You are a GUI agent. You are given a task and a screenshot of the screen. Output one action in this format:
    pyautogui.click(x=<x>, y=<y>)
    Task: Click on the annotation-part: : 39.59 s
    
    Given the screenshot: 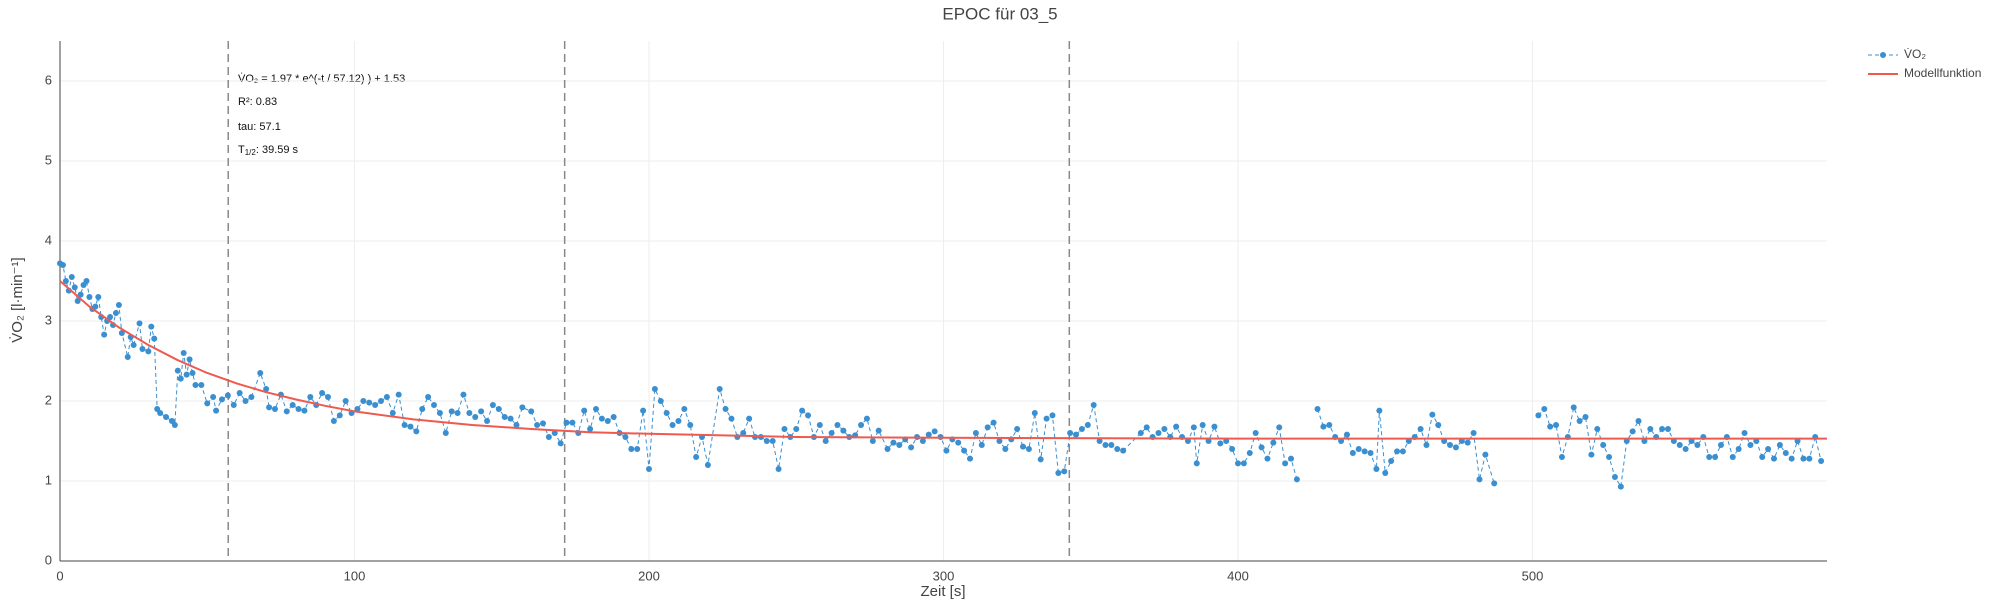 What is the action you would take?
    pyautogui.click(x=277, y=150)
    